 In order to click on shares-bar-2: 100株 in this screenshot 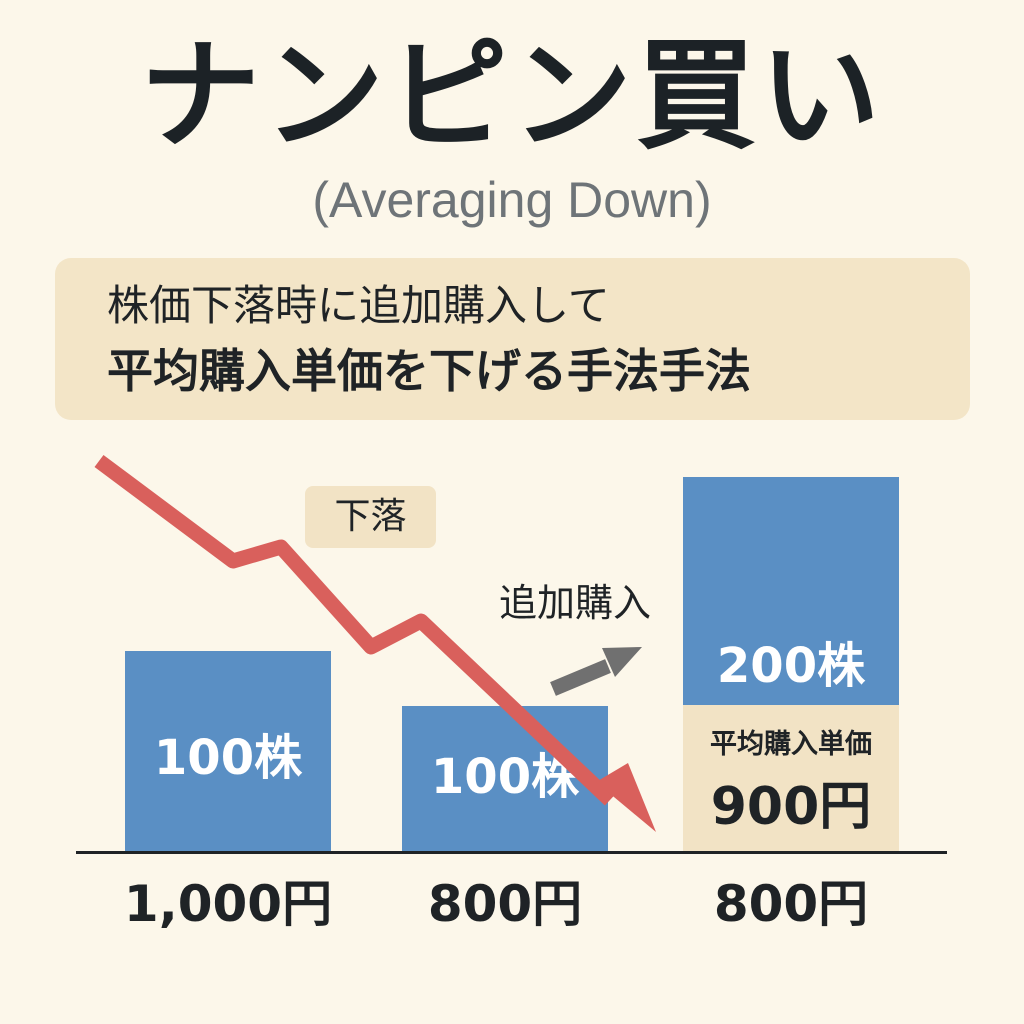, I will do `click(505, 779)`.